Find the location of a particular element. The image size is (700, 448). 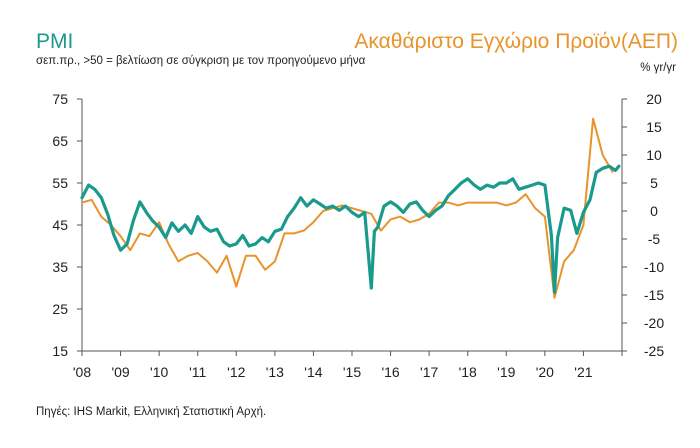

y-left-tick-label: 65 is located at coordinates (60, 141).